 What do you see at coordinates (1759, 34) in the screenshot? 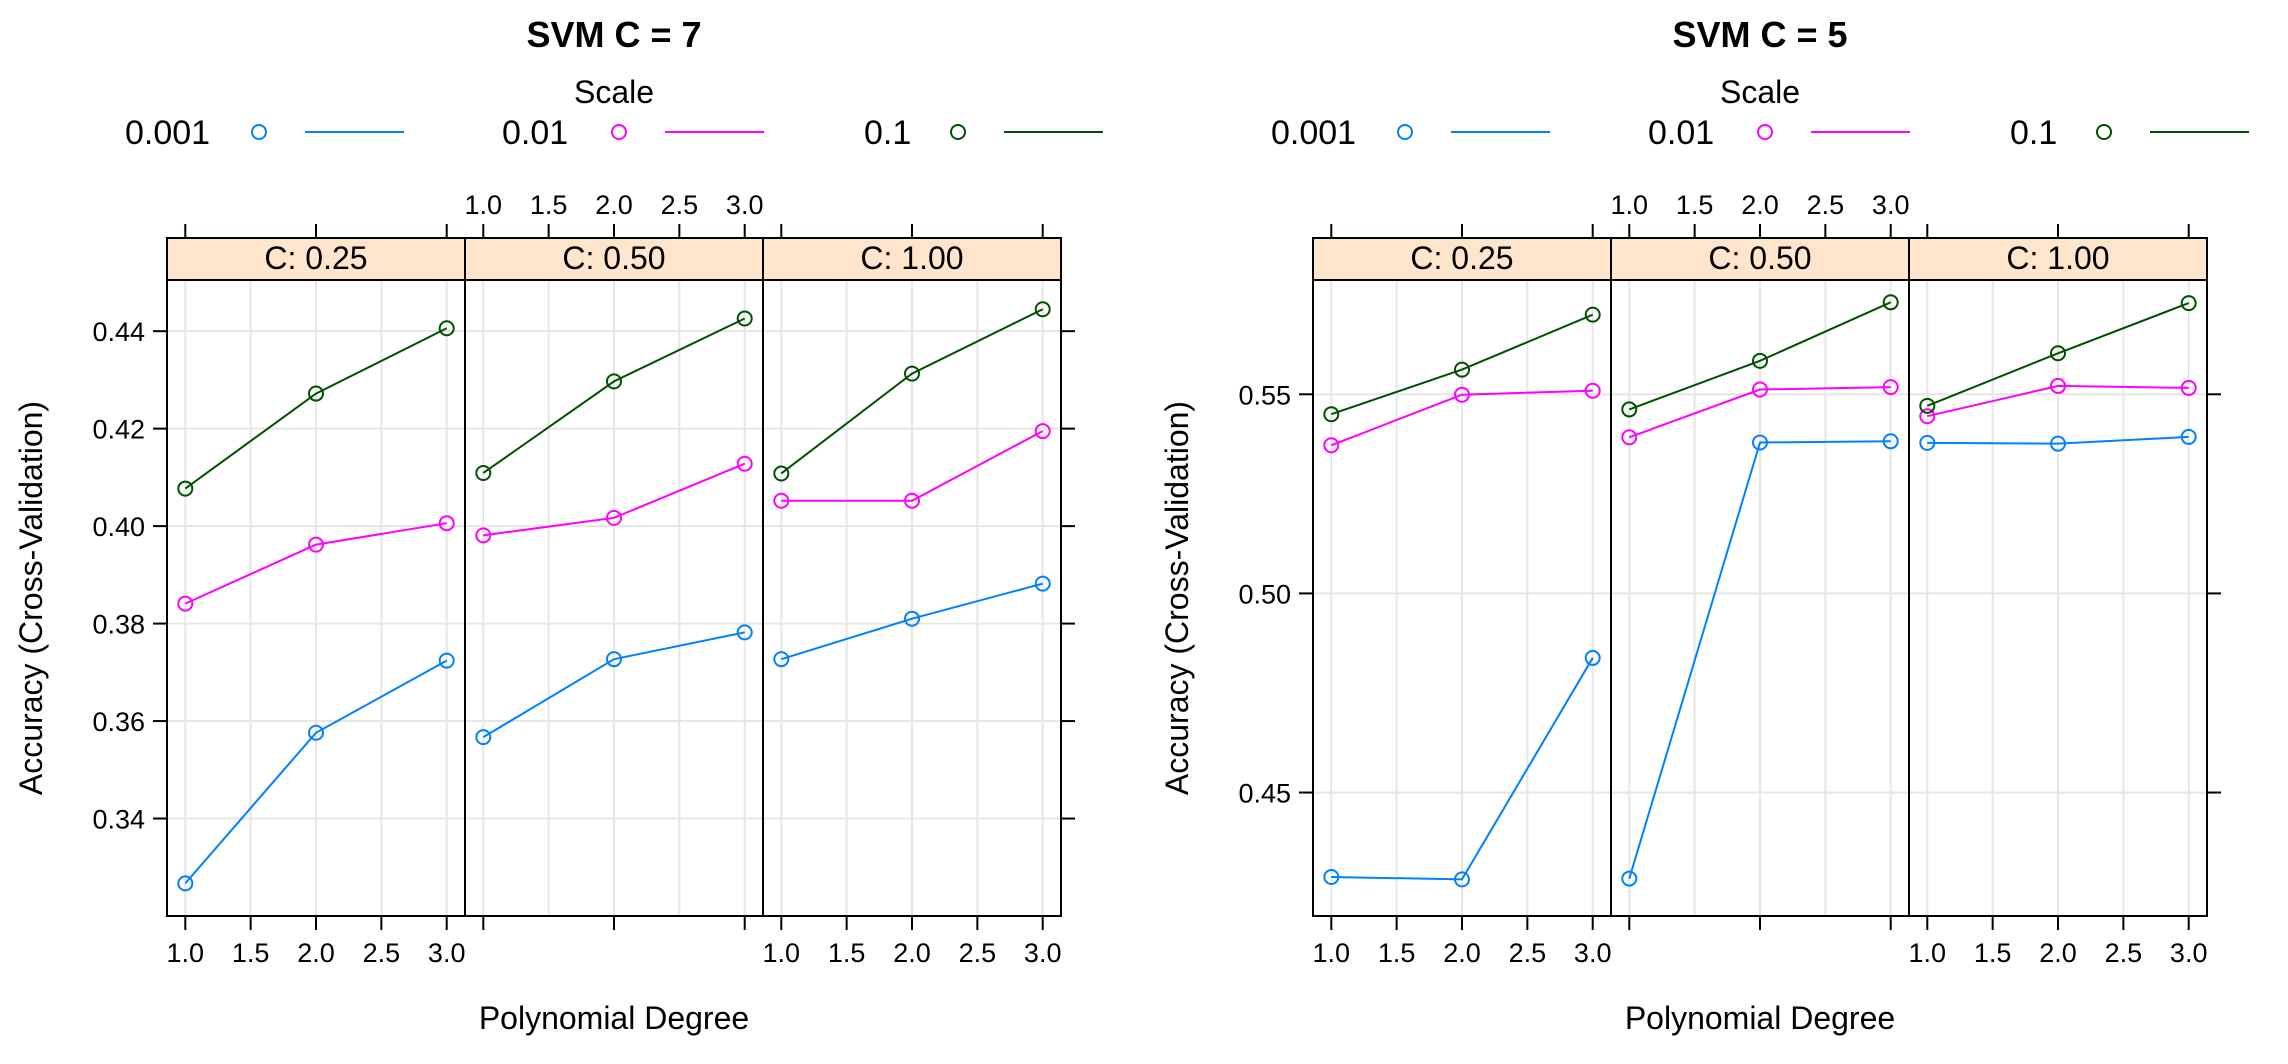
I see `chart-title: SVM C = 5` at bounding box center [1759, 34].